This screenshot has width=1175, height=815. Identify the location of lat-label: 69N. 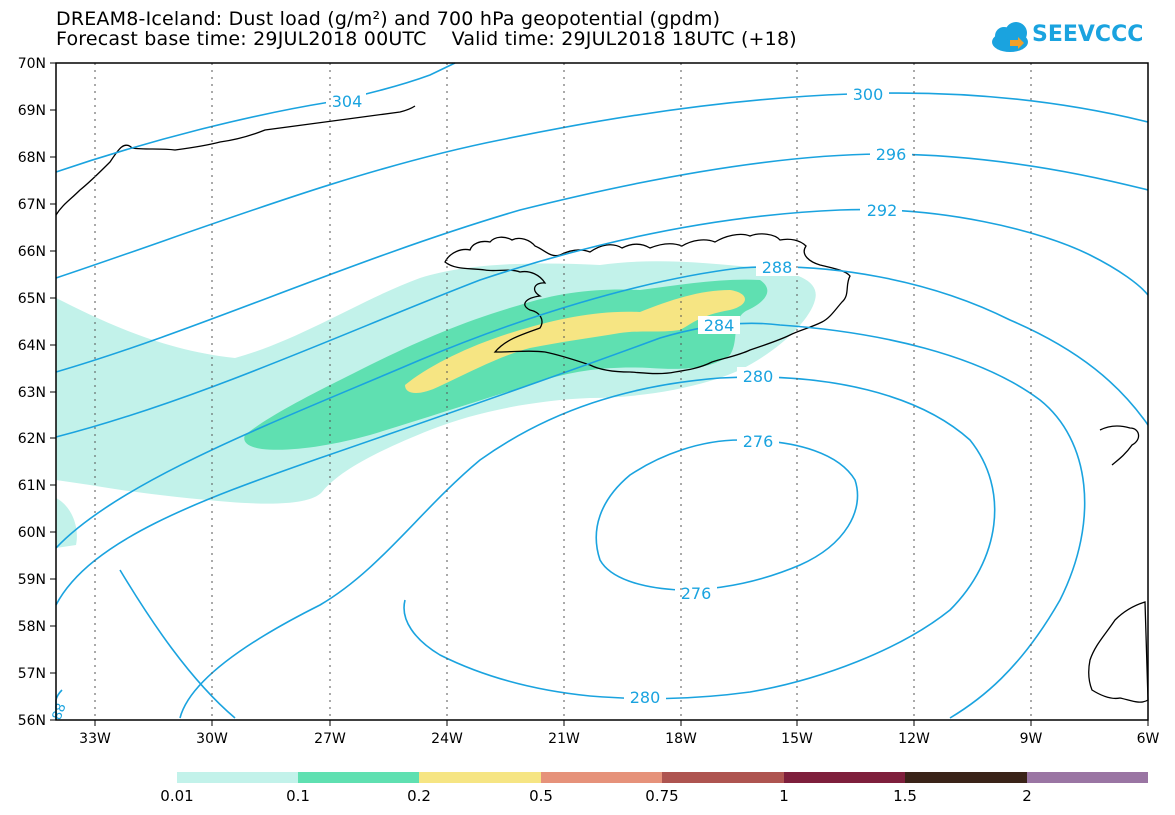
(32, 111).